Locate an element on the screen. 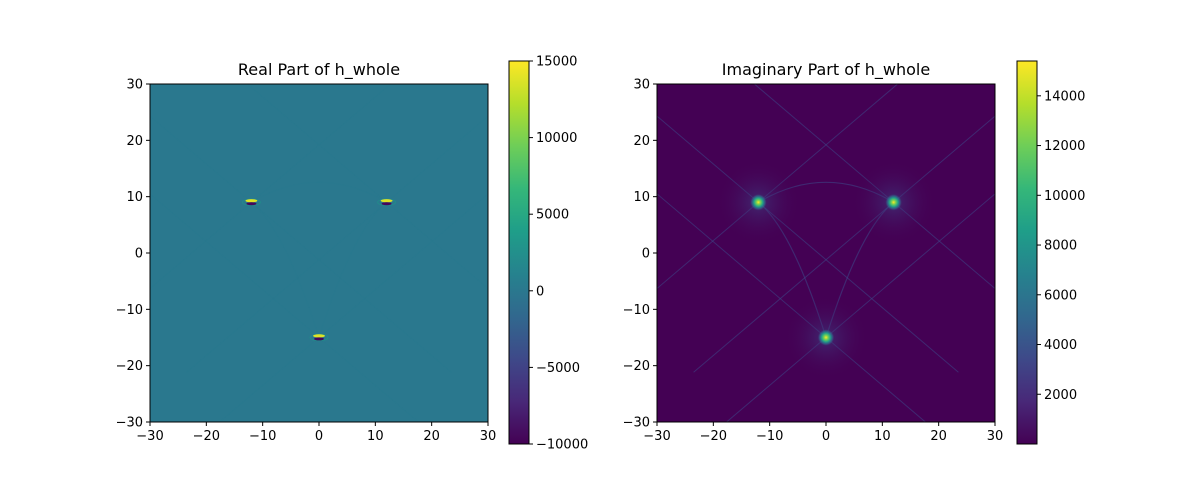 The height and width of the screenshot is (500, 1200). real-part-y-tick-label: −20 is located at coordinates (129, 366).